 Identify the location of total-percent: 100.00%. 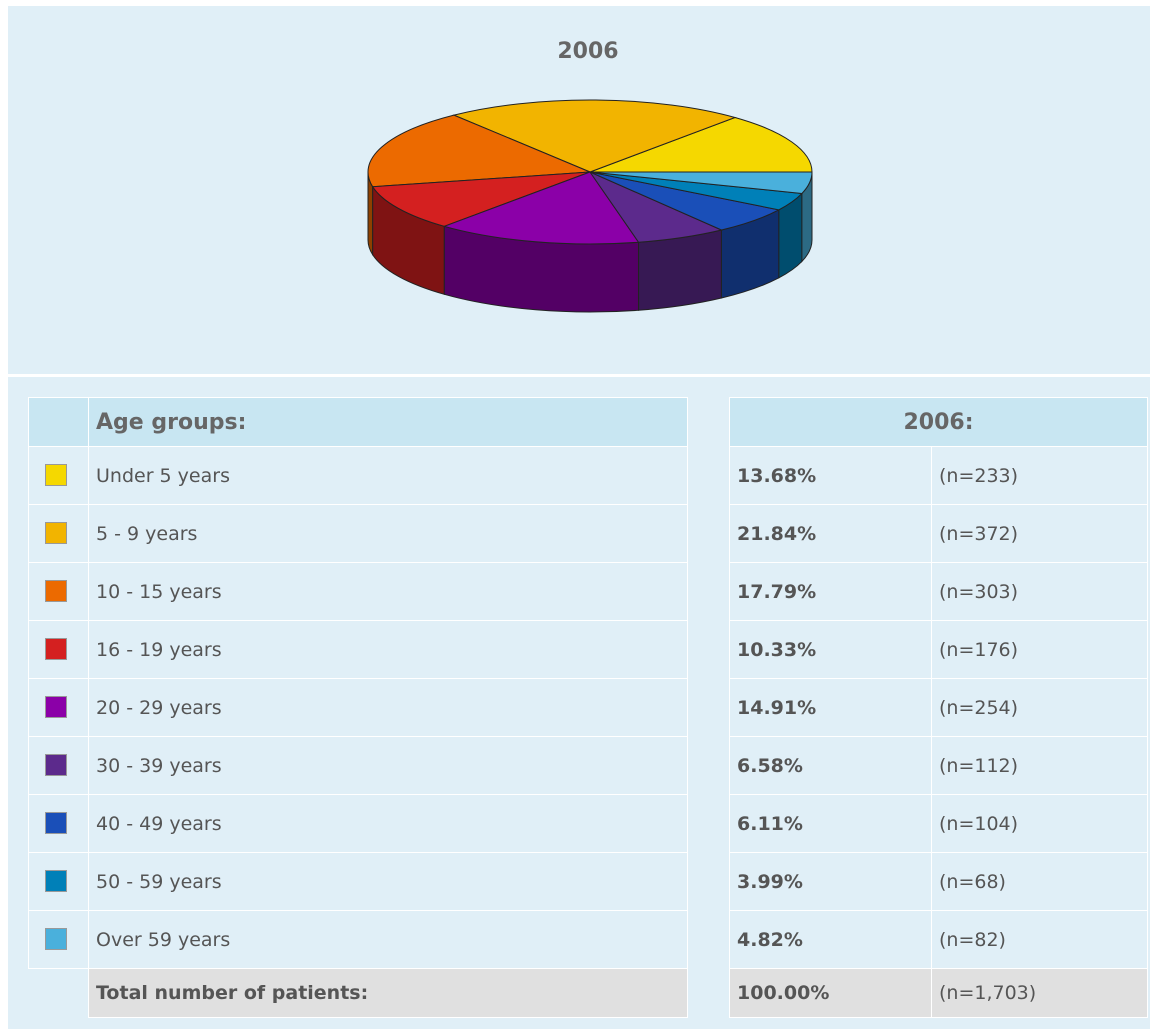
(830, 993).